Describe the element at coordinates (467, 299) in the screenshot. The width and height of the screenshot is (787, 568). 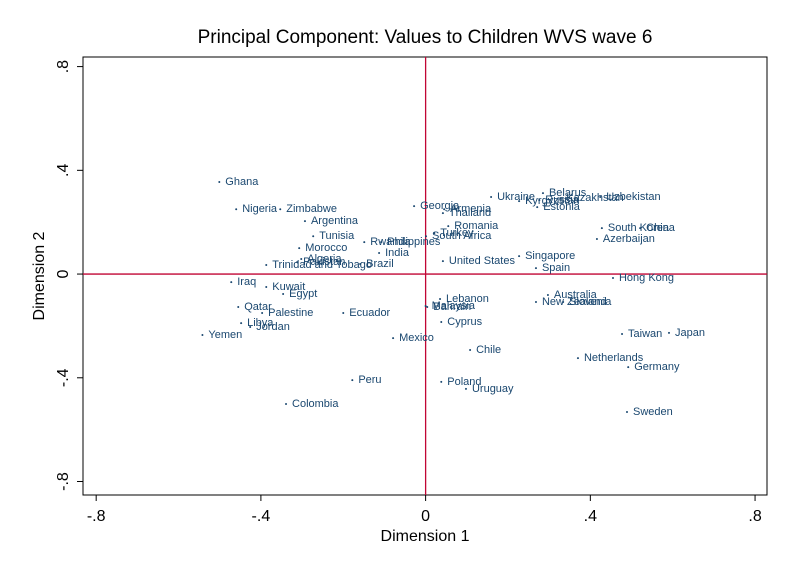
I see `point-label: Lebanon` at that location.